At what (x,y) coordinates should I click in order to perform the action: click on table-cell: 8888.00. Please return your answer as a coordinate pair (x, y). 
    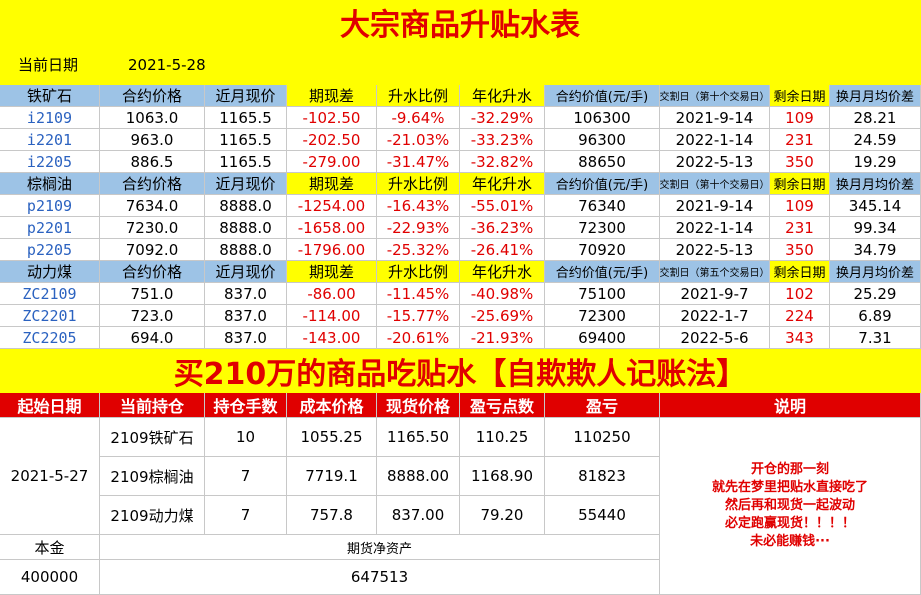
    Looking at the image, I should click on (418, 476).